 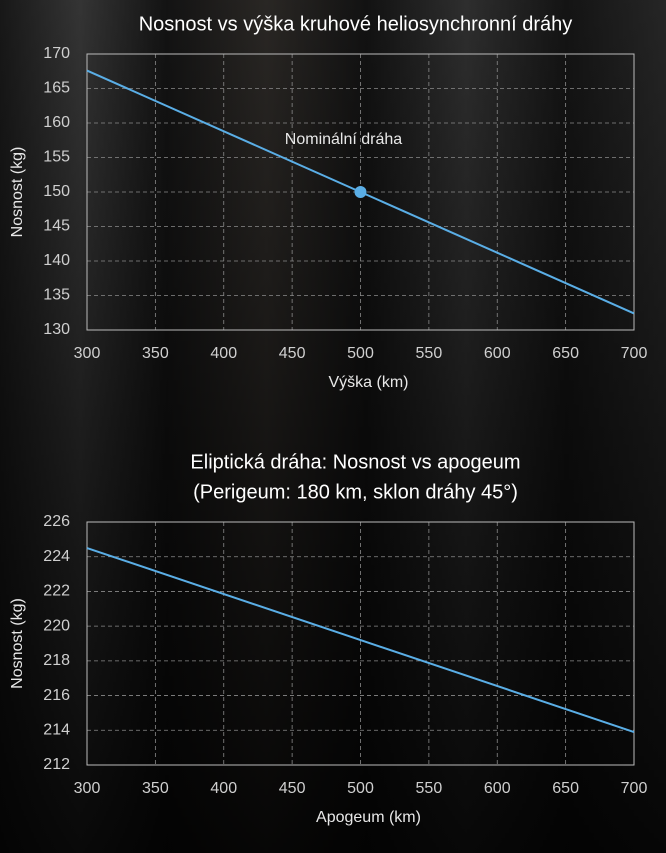 What do you see at coordinates (56, 88) in the screenshot?
I see `y-tick-label: 165` at bounding box center [56, 88].